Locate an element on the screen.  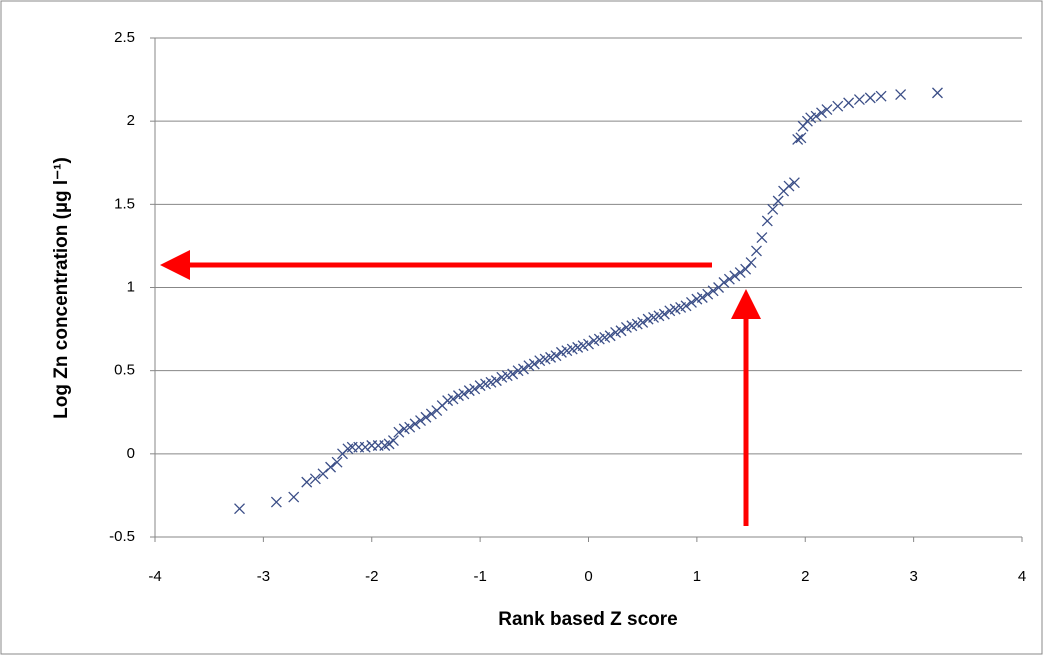
x-tick-label: 2 is located at coordinates (805, 576).